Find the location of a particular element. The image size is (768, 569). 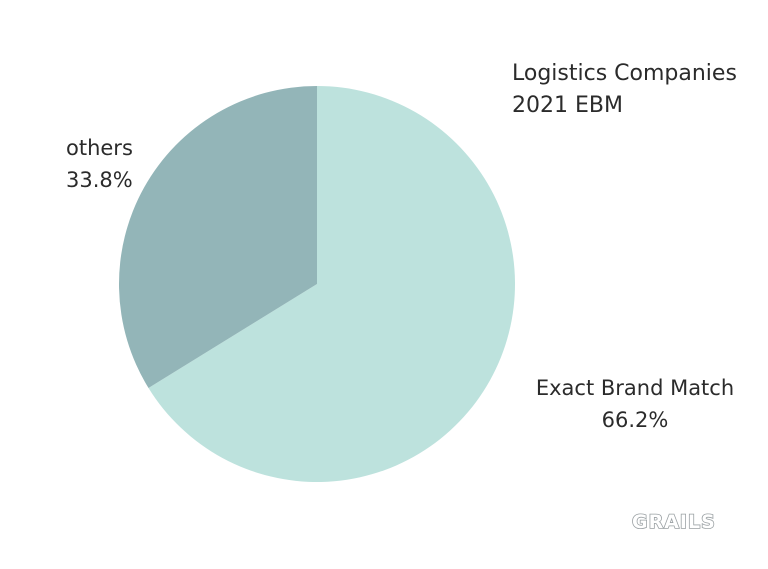

slice-label-others-value: 33.8% is located at coordinates (99, 180).